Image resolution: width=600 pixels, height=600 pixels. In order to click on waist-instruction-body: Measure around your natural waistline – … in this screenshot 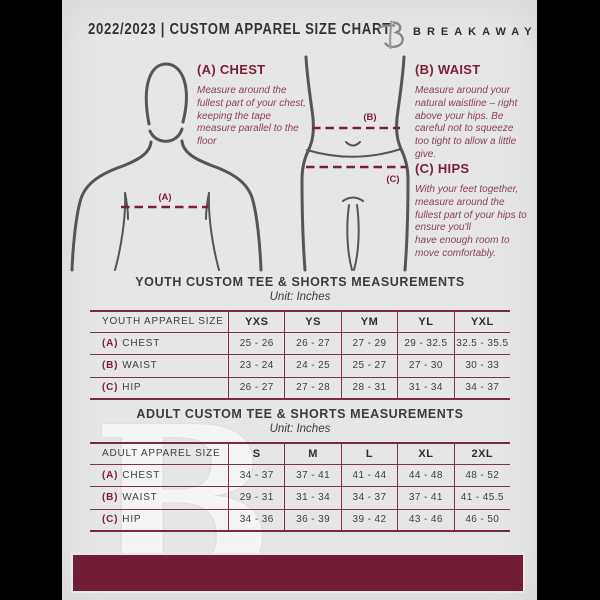, I will do `click(466, 122)`.